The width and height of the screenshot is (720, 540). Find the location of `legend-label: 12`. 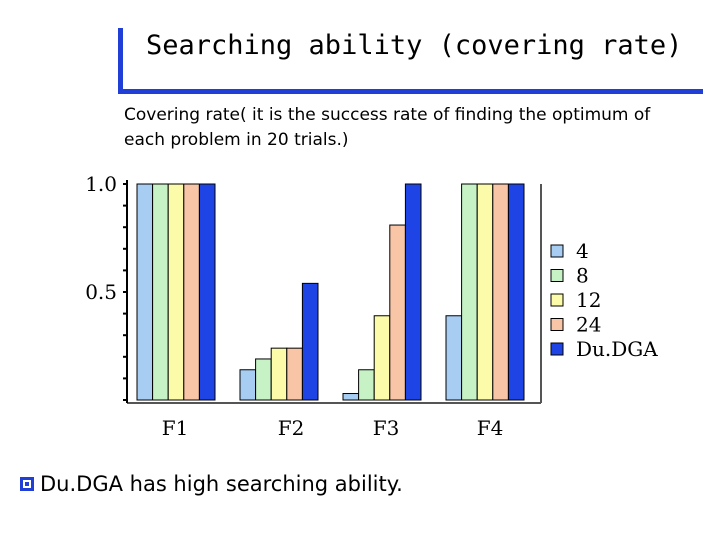

legend-label: 12 is located at coordinates (588, 300).